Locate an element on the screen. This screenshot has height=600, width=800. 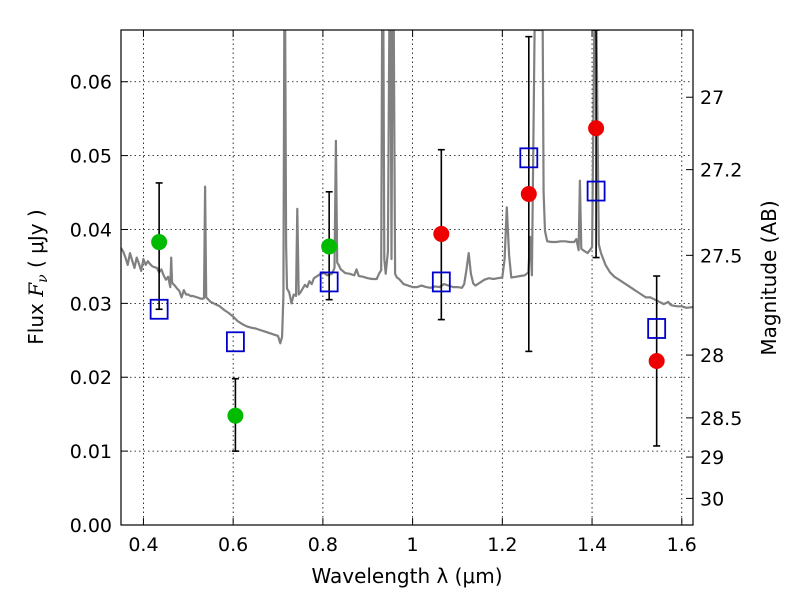
right-tick-labels: 27 27.2 27.5 28 28.5 29 30 is located at coordinates (721, 298).